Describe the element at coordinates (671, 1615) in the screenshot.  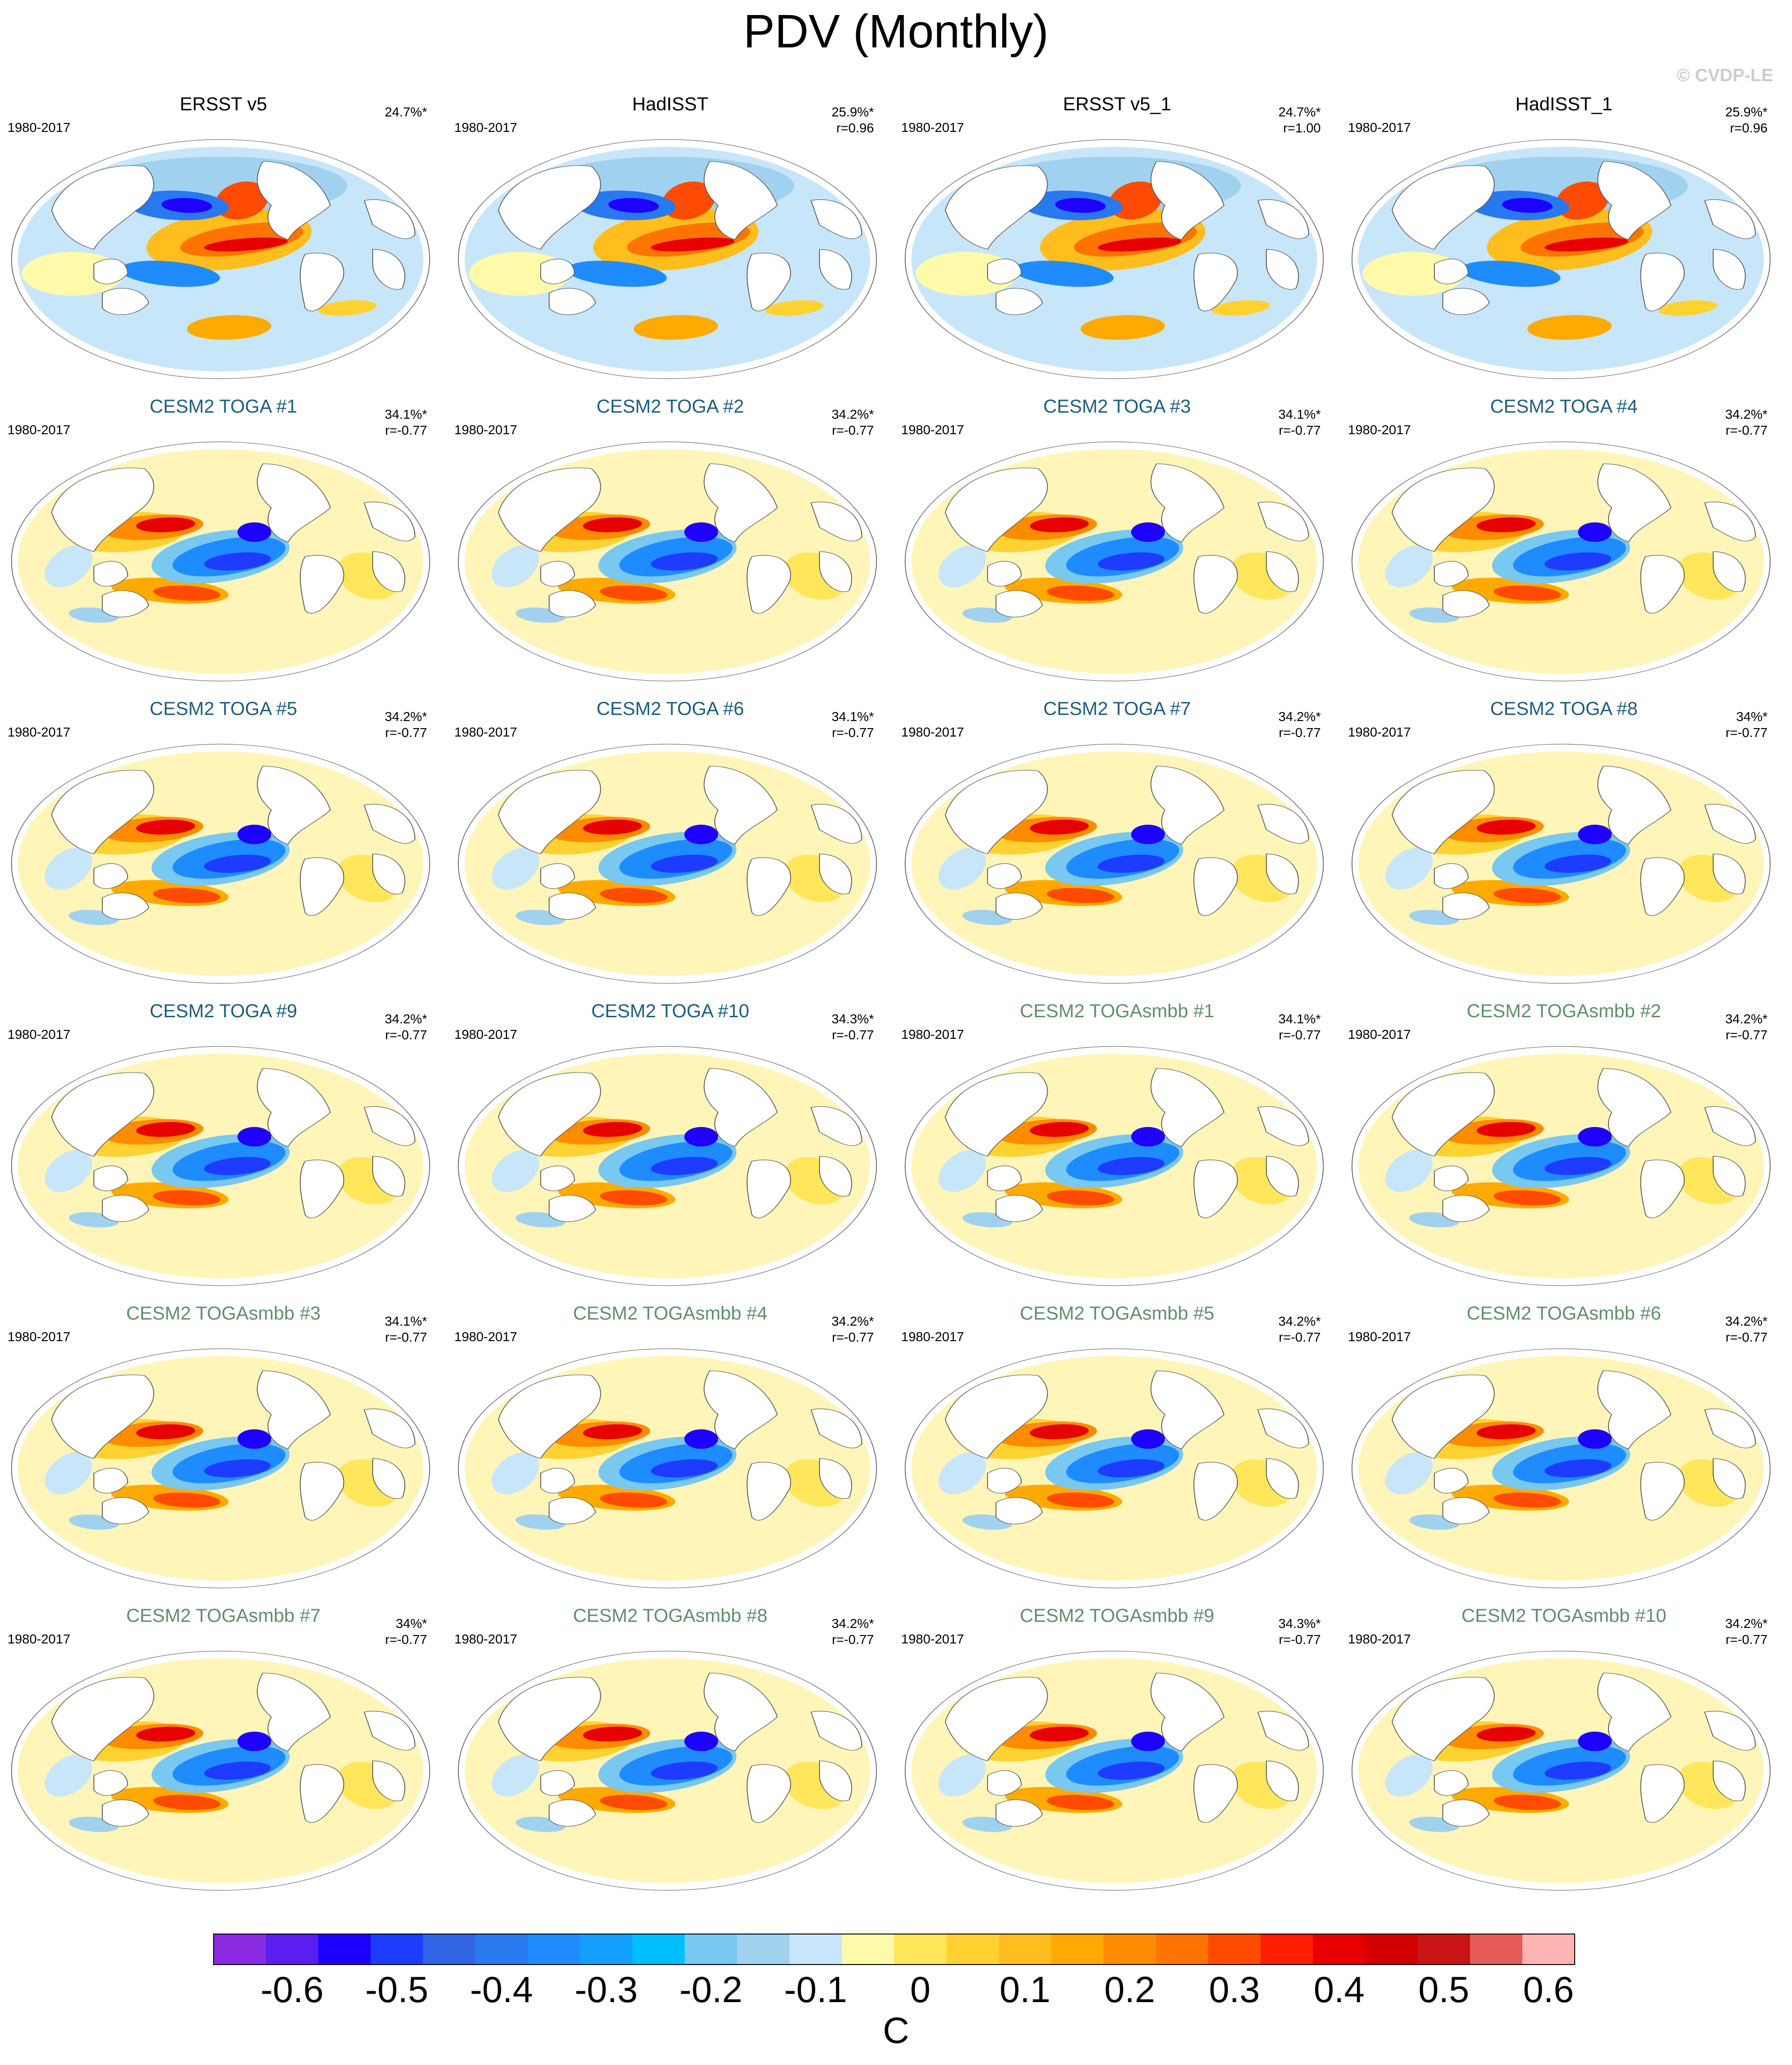
I see `panel-title: CESM2 TOGAsmbb #8` at that location.